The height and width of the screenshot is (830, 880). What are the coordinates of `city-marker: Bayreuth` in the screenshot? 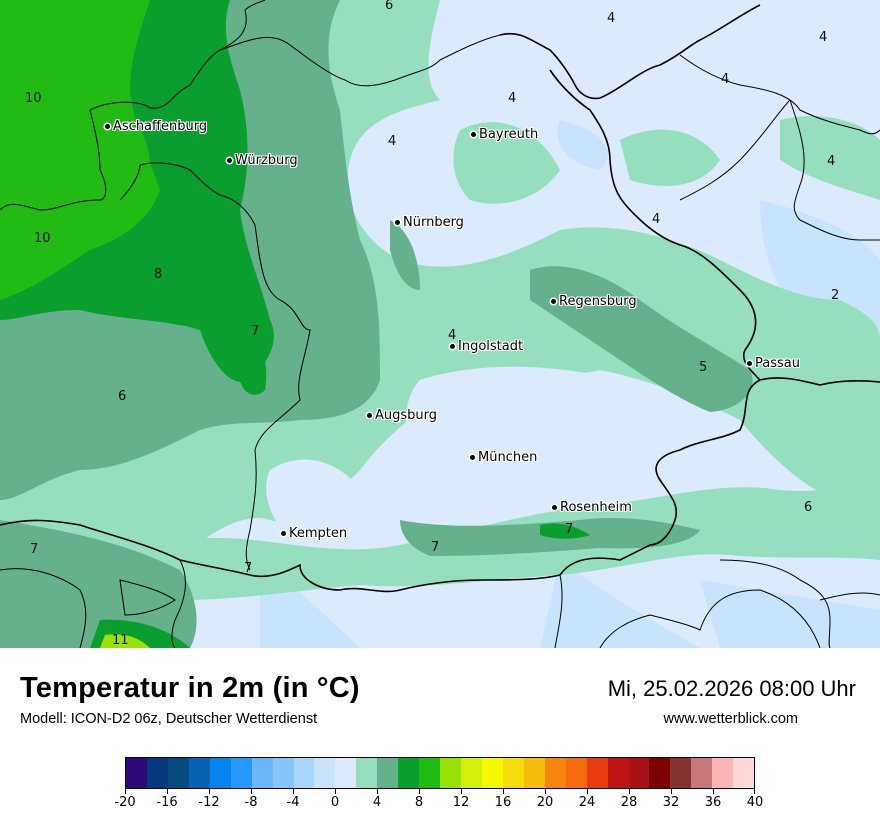 It's located at (504, 134).